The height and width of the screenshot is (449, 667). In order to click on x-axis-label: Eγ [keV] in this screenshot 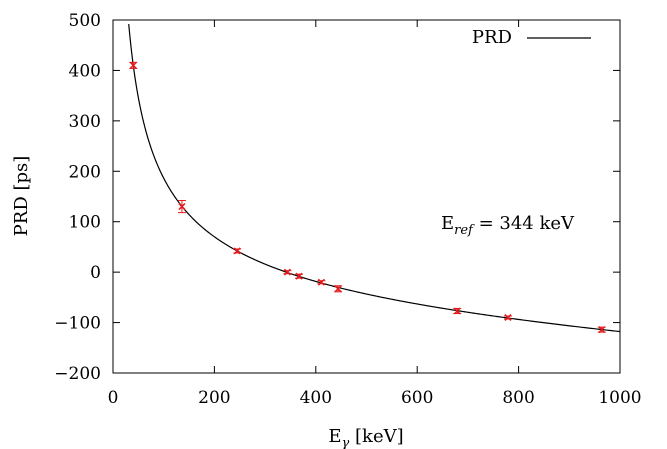, I will do `click(365, 437)`.